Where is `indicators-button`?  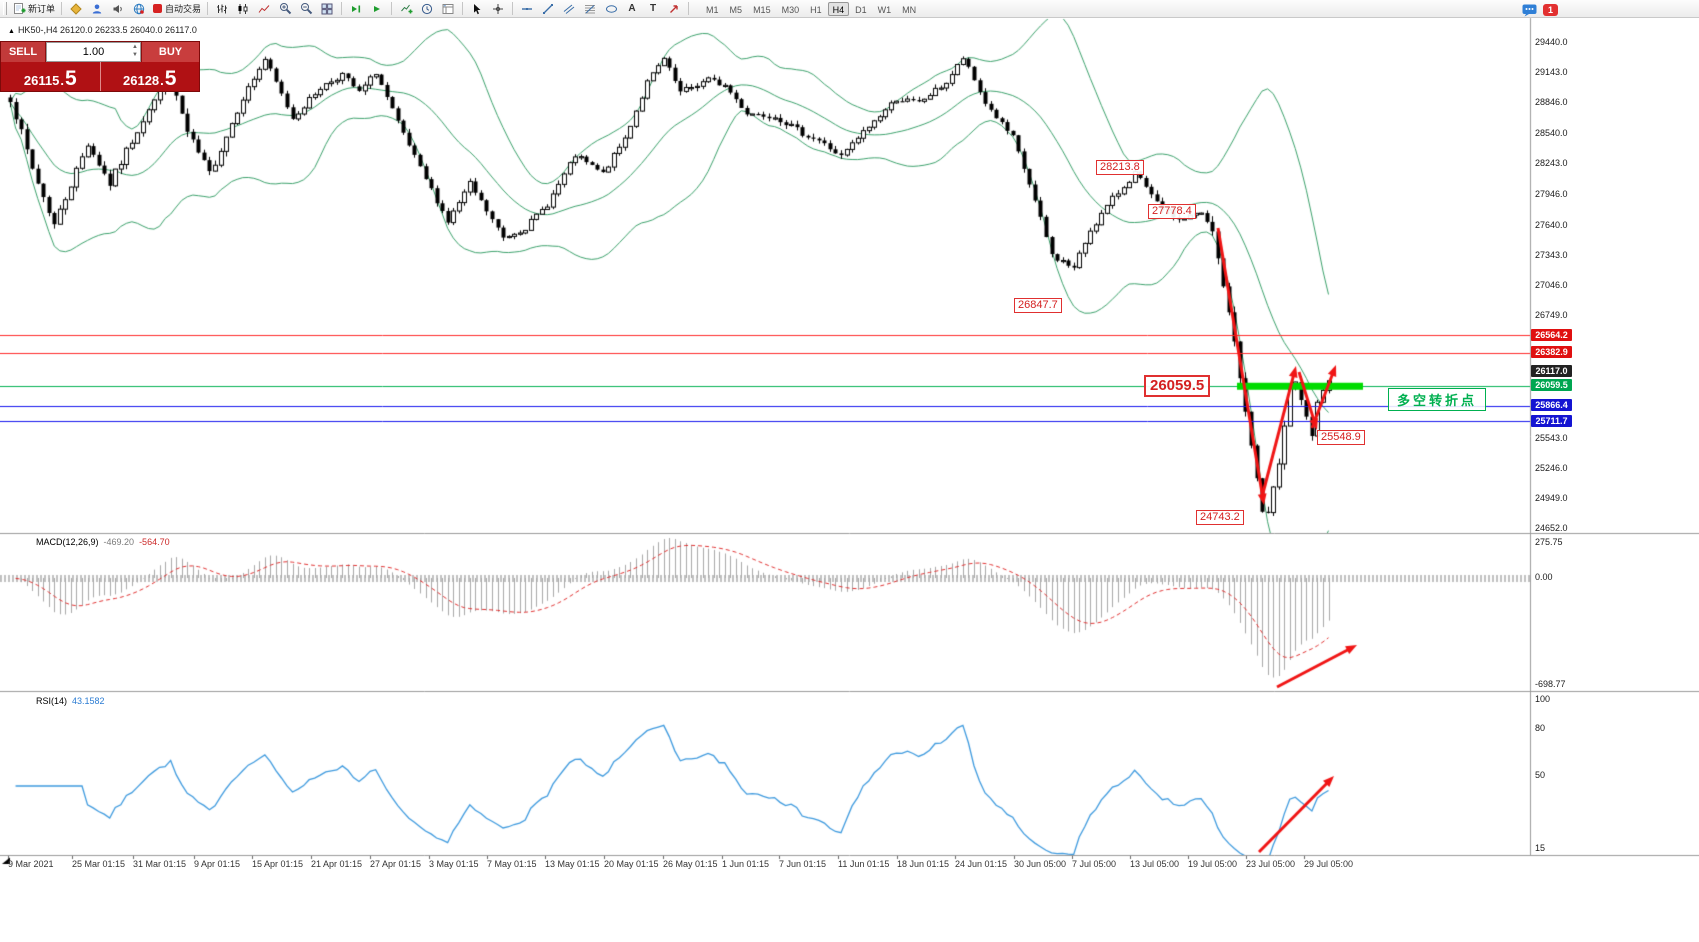
indicators-button is located at coordinates (406, 9).